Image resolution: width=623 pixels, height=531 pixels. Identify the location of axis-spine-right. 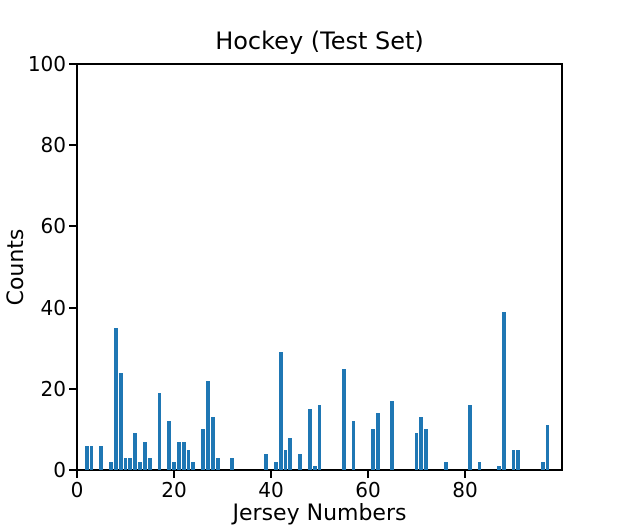
(562, 267).